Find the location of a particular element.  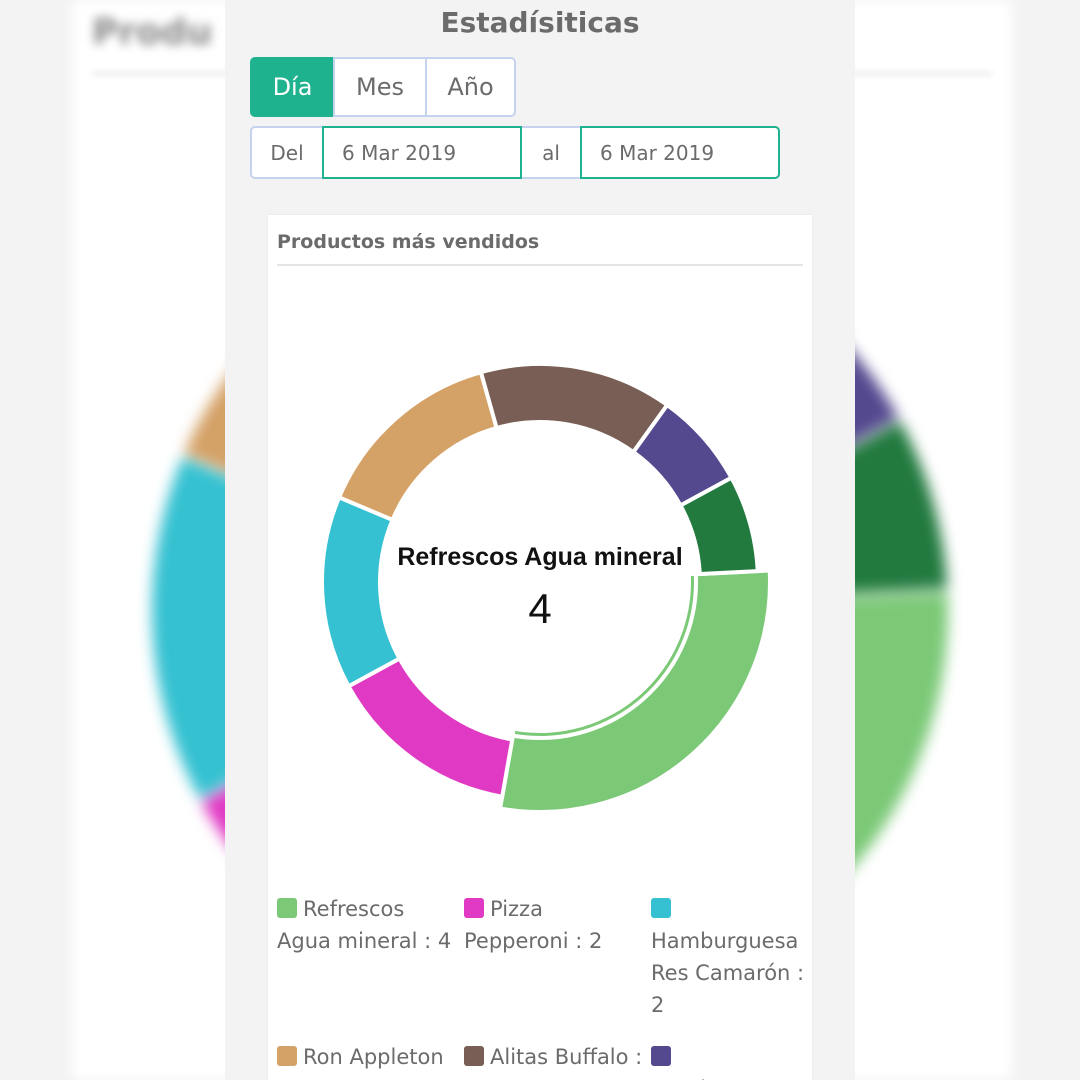

tab-ano: Año is located at coordinates (470, 87).